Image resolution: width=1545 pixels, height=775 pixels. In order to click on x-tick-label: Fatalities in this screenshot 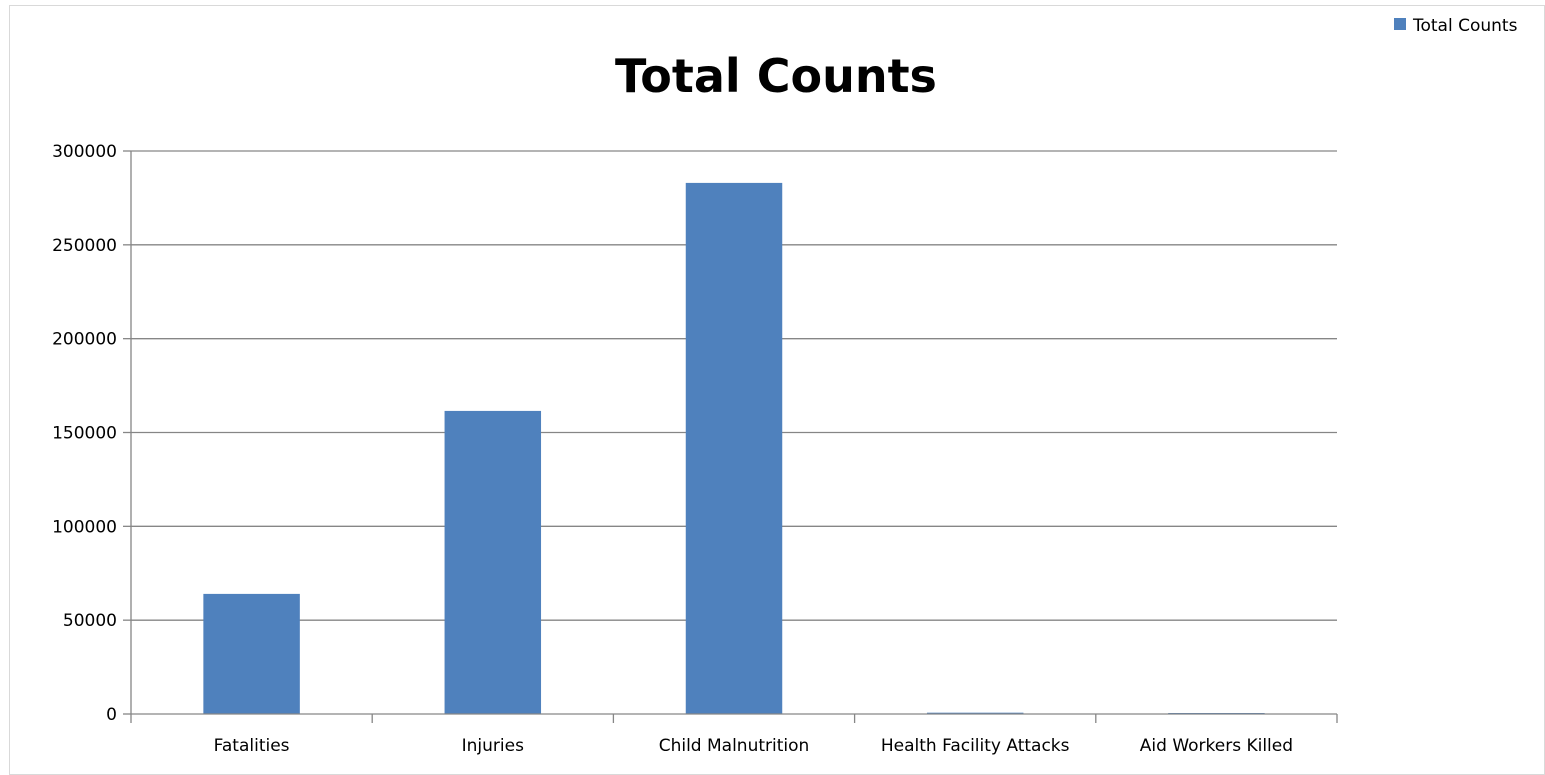, I will do `click(252, 746)`.